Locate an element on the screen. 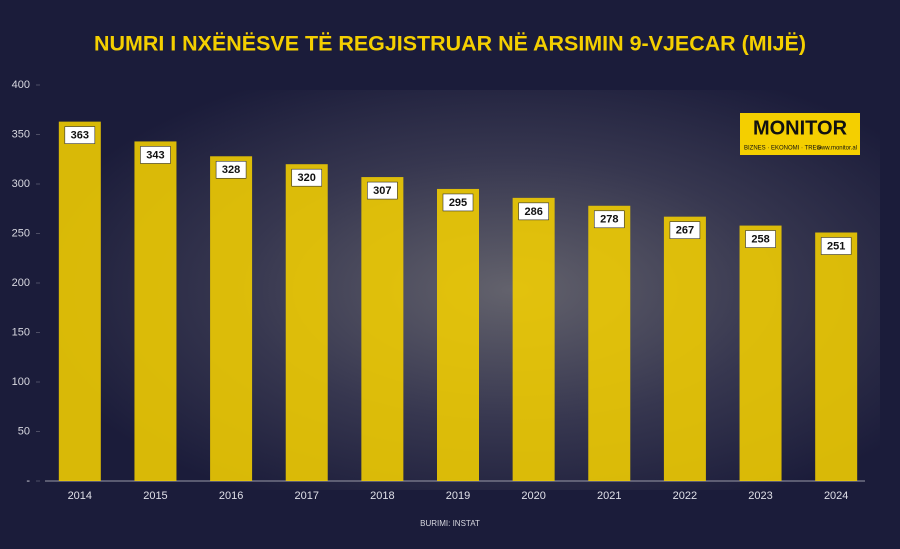 The image size is (900, 549). x-tick-label: 2015 is located at coordinates (155, 496).